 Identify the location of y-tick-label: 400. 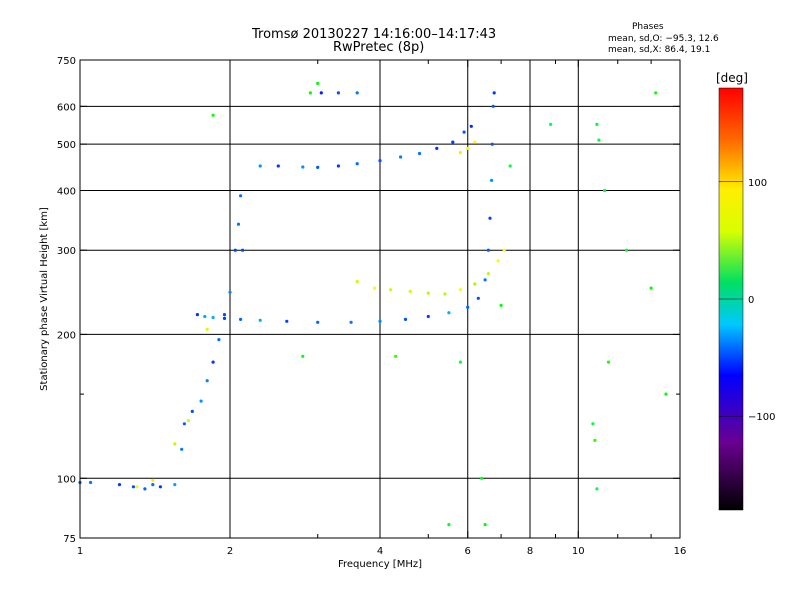
(66, 191).